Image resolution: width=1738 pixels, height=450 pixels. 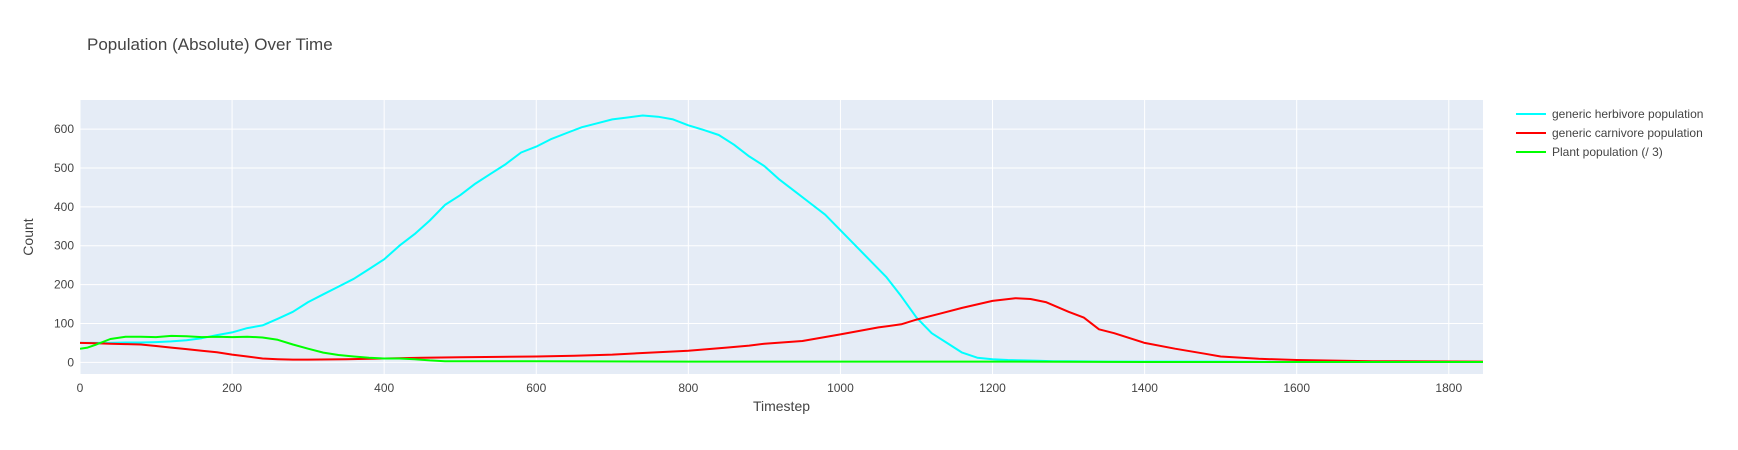 I want to click on chart-title: Population (Absolute) Over Time, so click(x=210, y=44).